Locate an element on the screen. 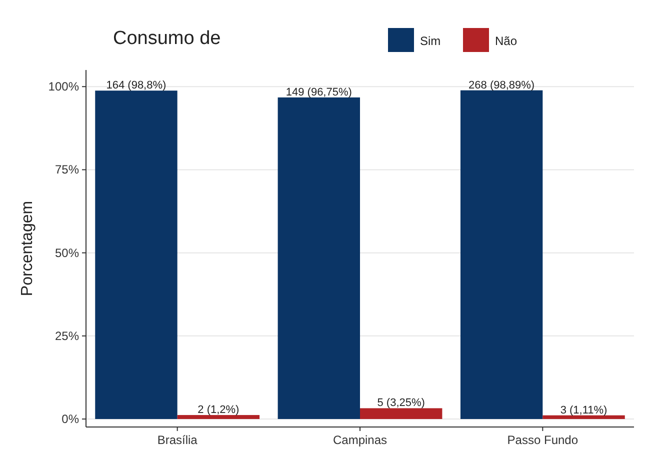 This screenshot has height=457, width=652. y-tick-label: 100% is located at coordinates (64, 87).